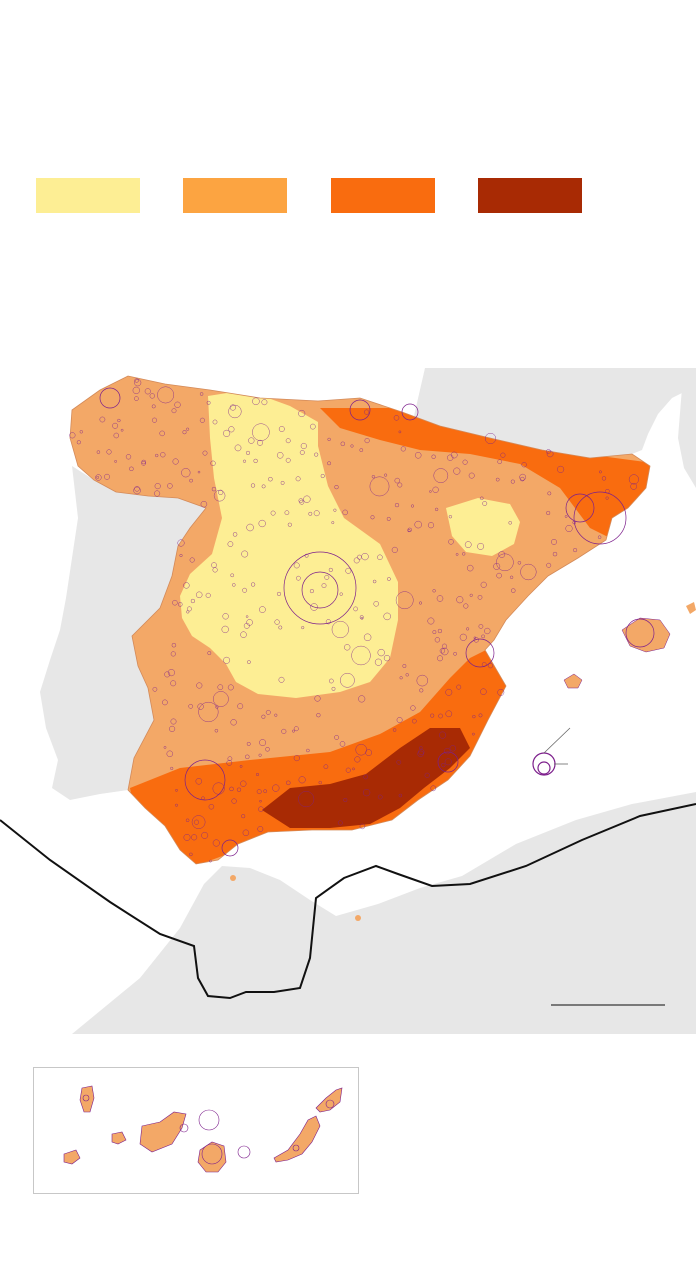  What do you see at coordinates (196, 1130) in the screenshot?
I see `canary-islands-inset` at bounding box center [196, 1130].